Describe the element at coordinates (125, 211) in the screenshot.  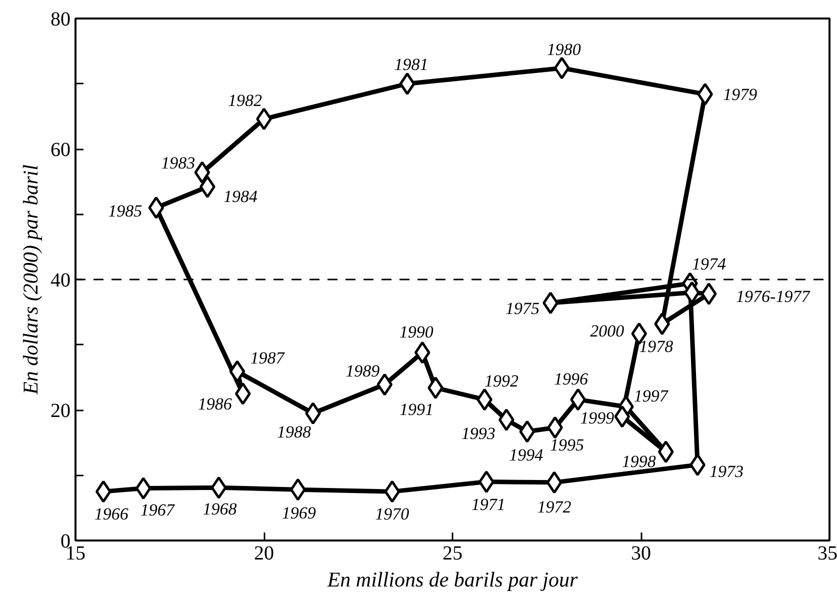
I see `annotation: 1985` at that location.